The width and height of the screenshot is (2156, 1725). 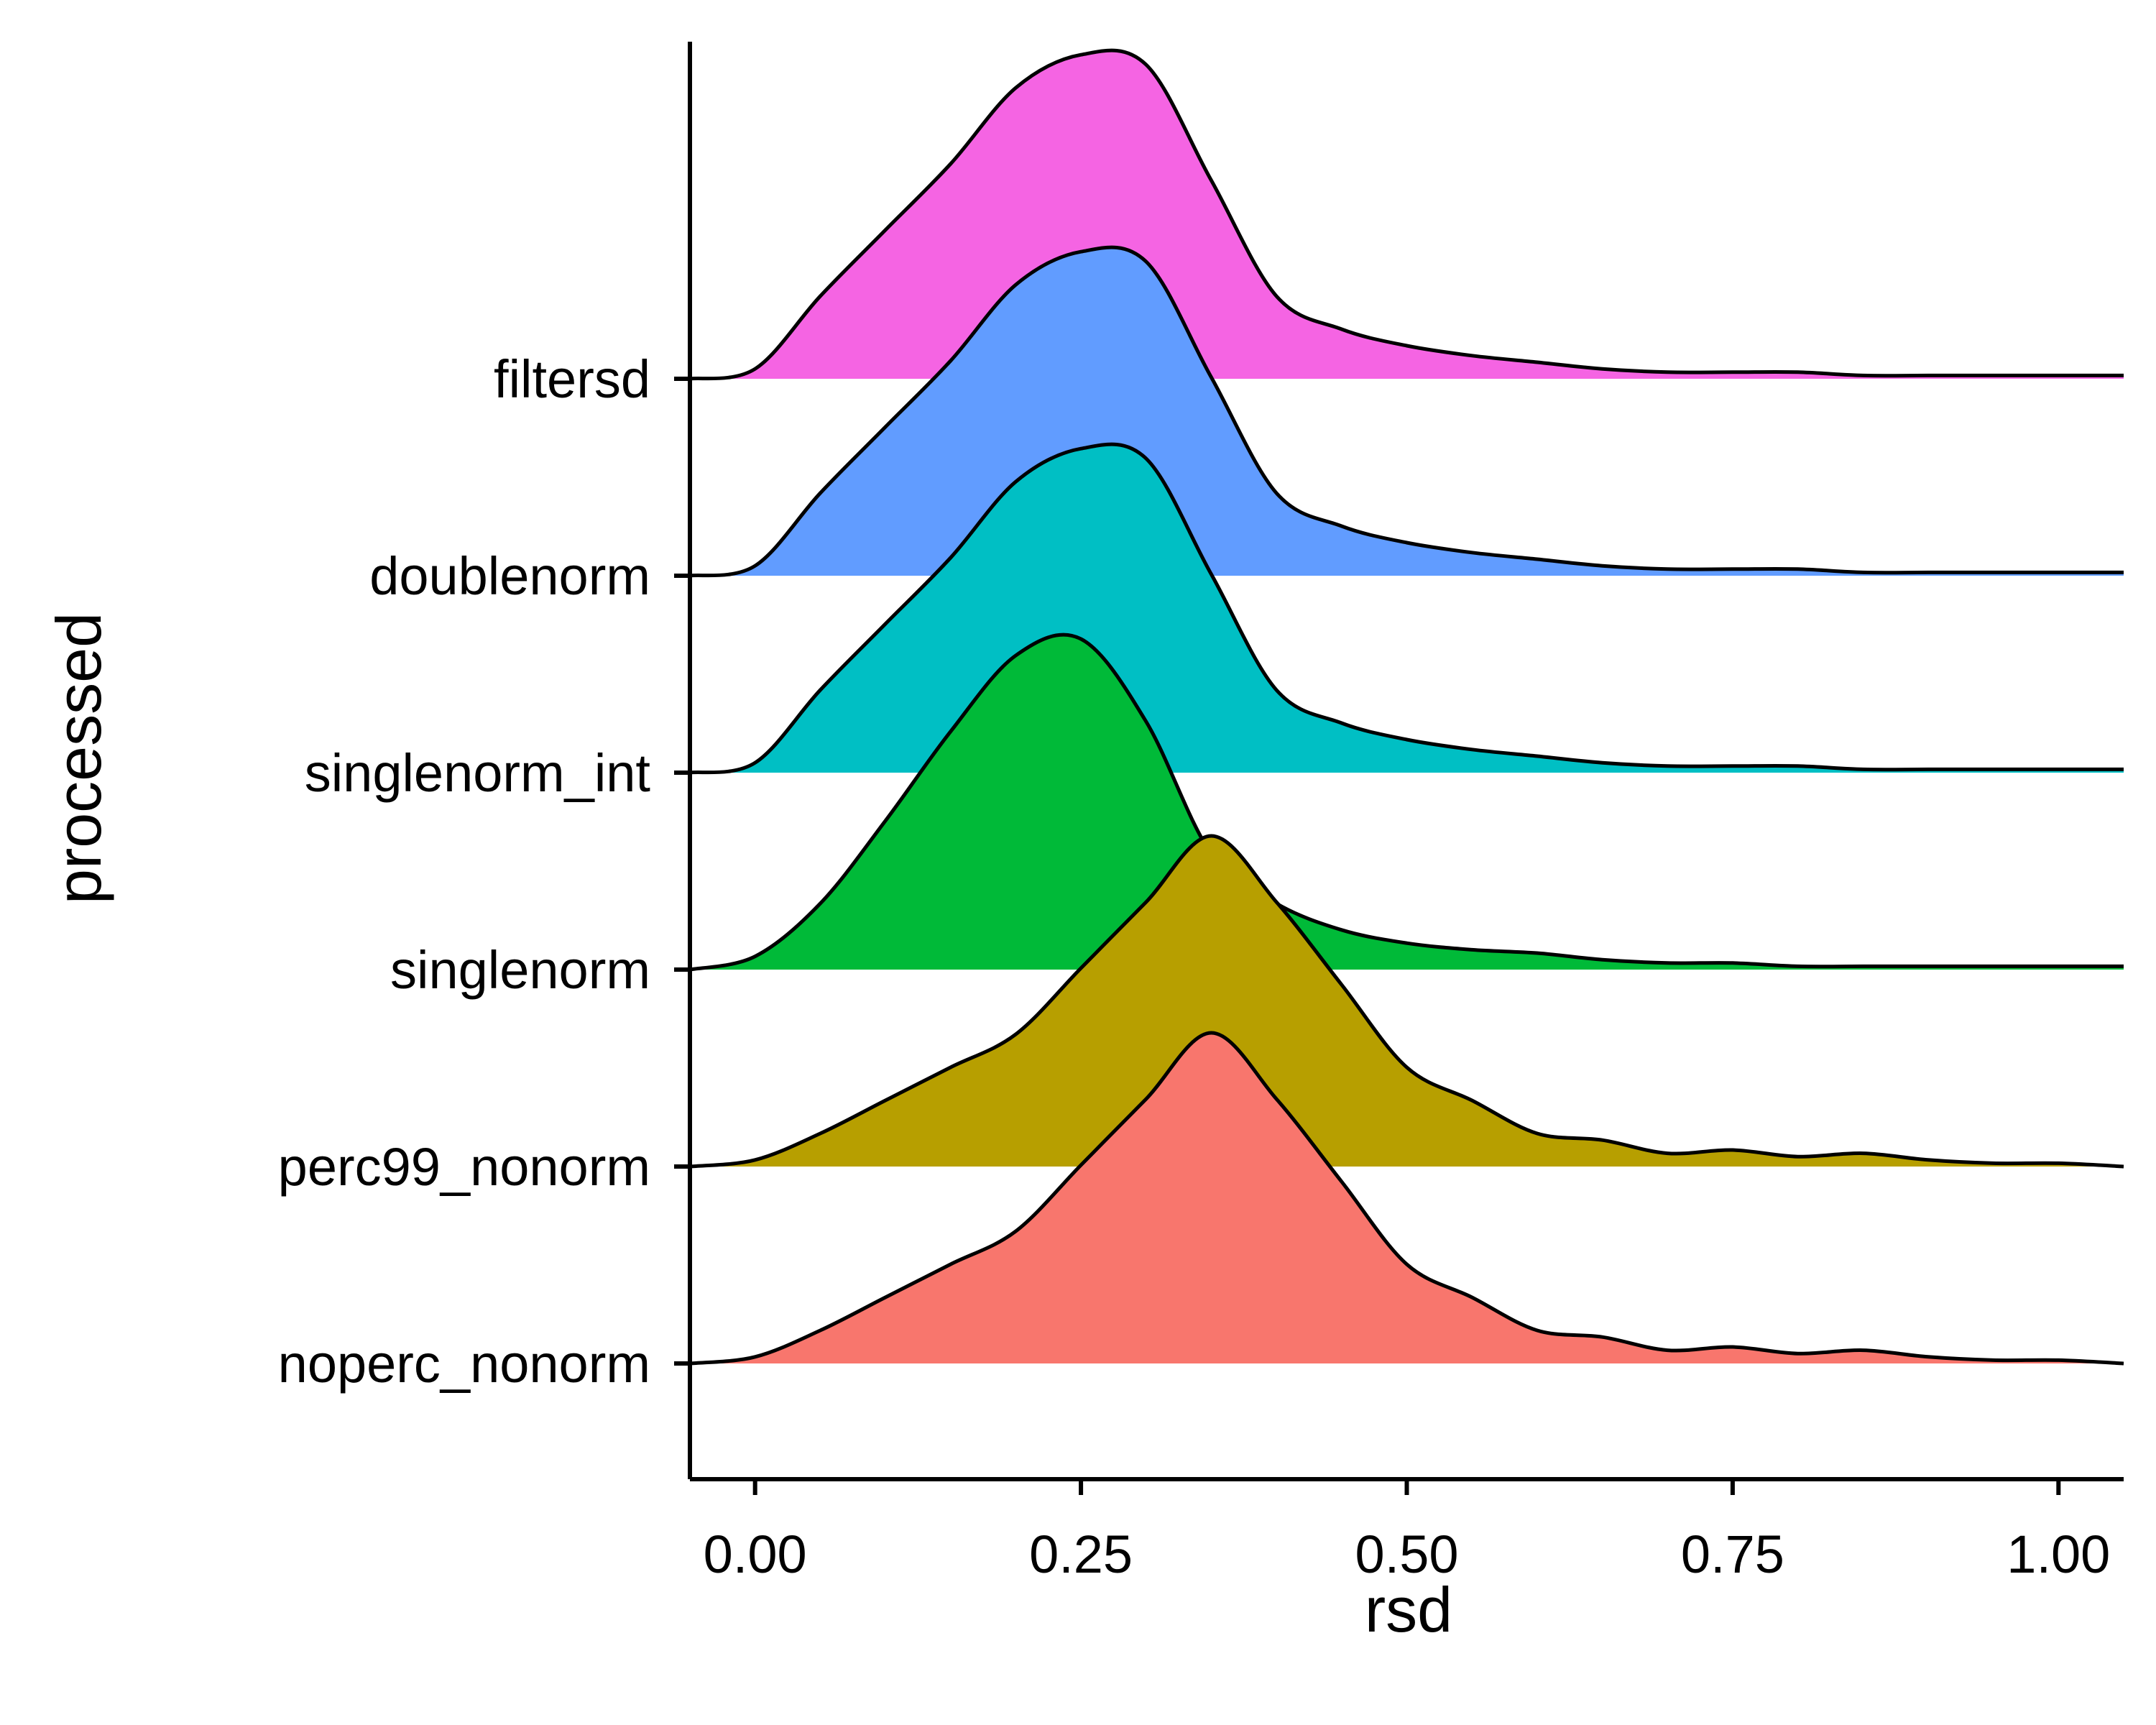 What do you see at coordinates (509, 576) in the screenshot?
I see `y-tick-label-doublenorm: doublenorm` at bounding box center [509, 576].